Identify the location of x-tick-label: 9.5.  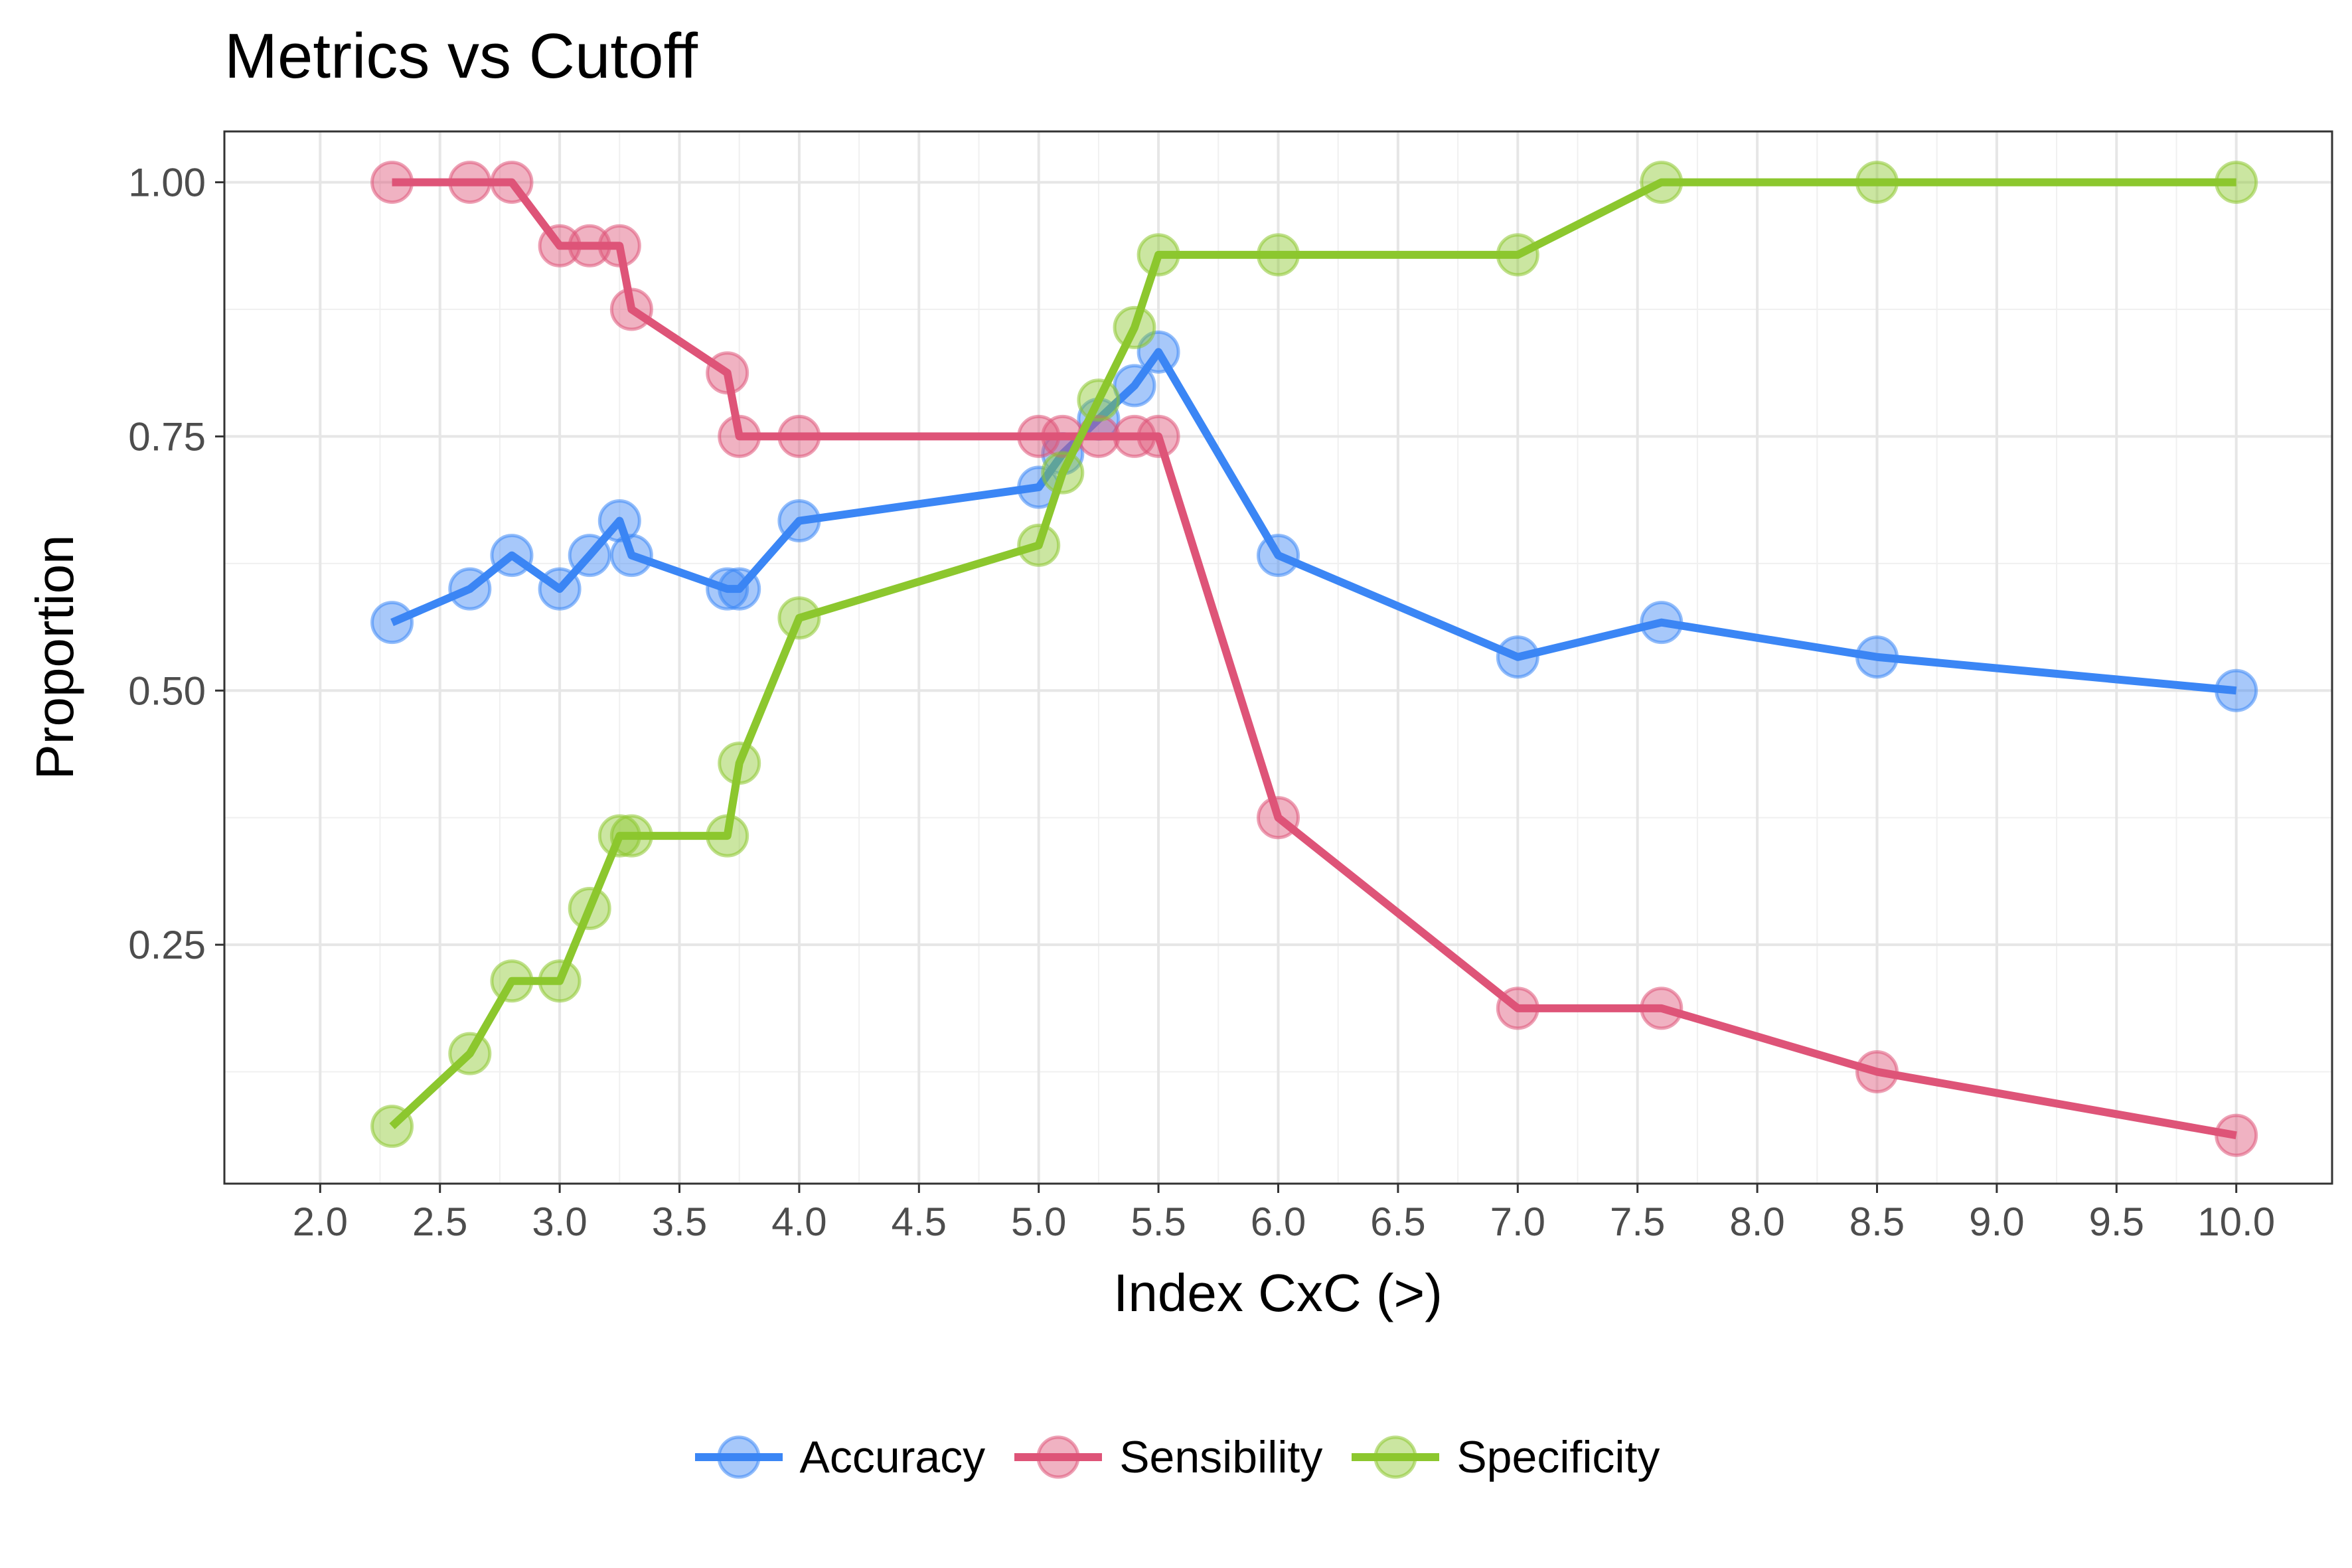
(2116, 1222).